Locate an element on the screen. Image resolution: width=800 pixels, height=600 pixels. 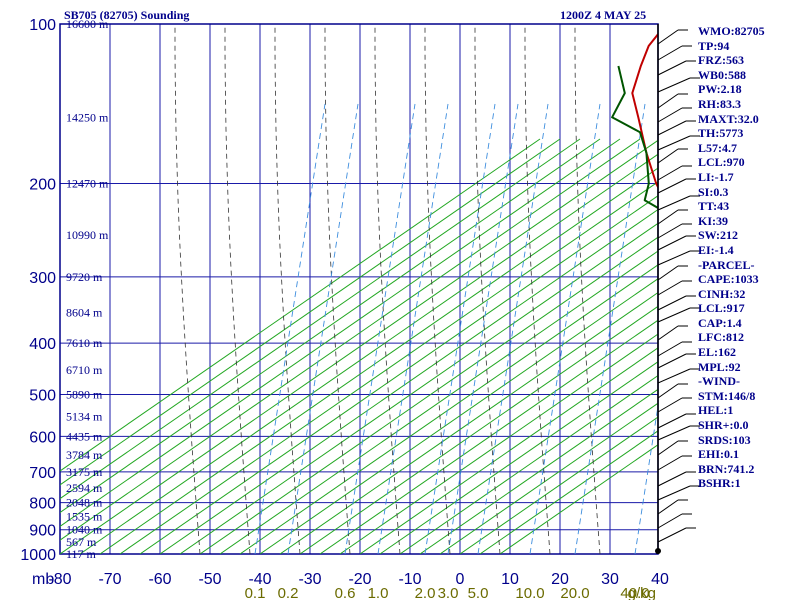
wind-barbs is located at coordinates (677, 289).